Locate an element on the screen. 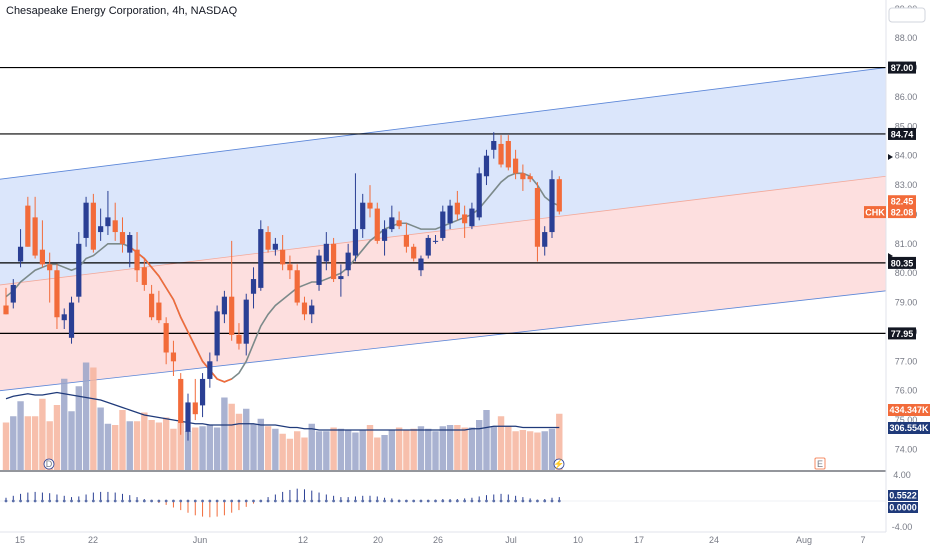  axis-arrow-icon is located at coordinates (890, 157).